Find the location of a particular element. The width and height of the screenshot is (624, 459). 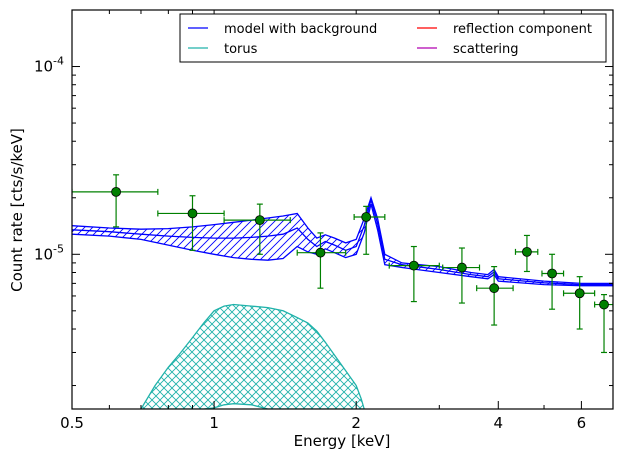

x-tick-label: 6 is located at coordinates (582, 423).